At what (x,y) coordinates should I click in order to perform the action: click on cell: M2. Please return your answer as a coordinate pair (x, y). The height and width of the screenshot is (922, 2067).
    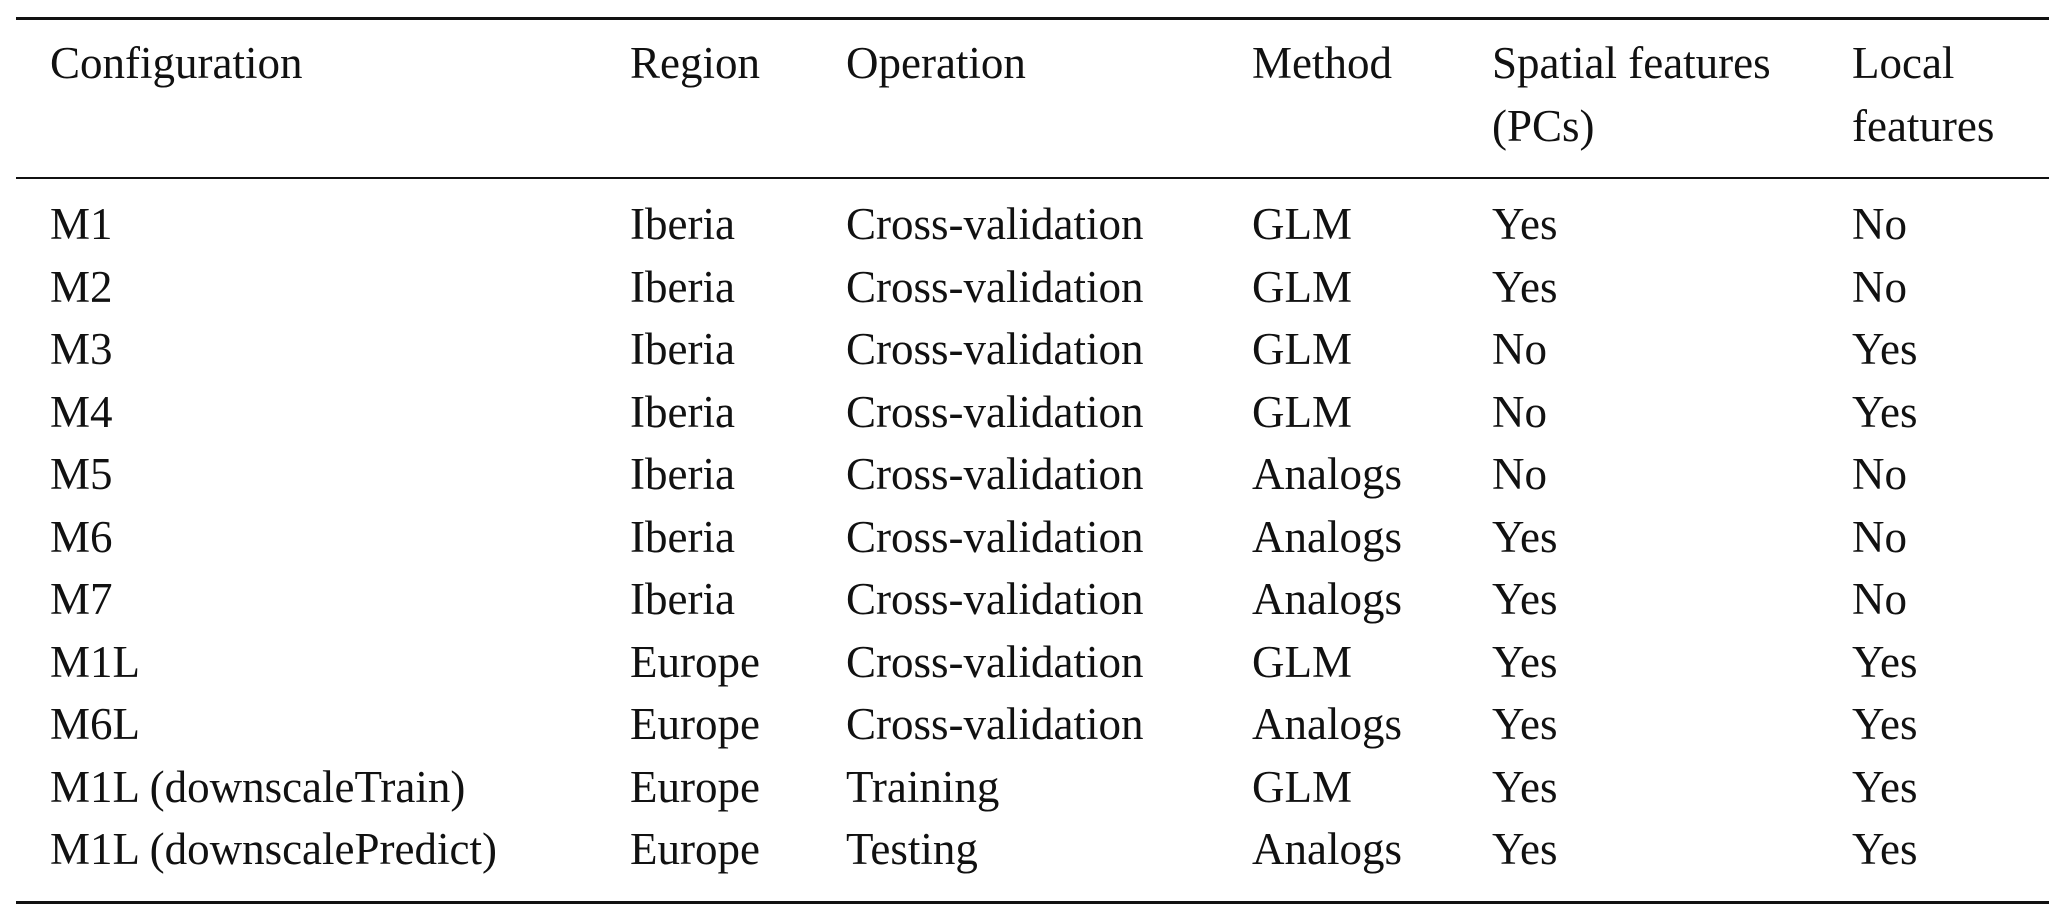
    Looking at the image, I should click on (81, 286).